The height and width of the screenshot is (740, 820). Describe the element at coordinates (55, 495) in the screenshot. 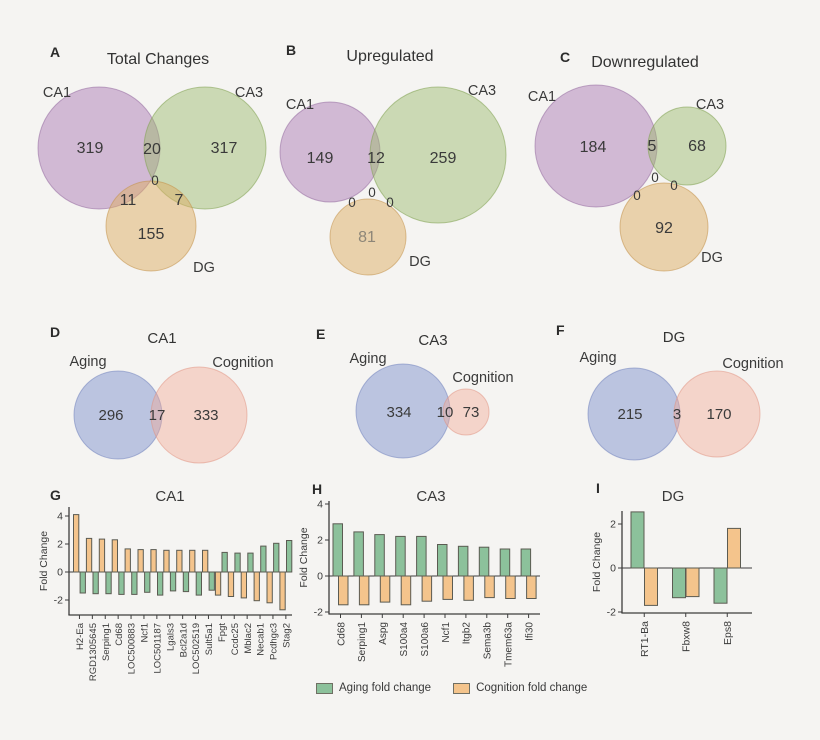

I see `panel-letter-g: G` at that location.